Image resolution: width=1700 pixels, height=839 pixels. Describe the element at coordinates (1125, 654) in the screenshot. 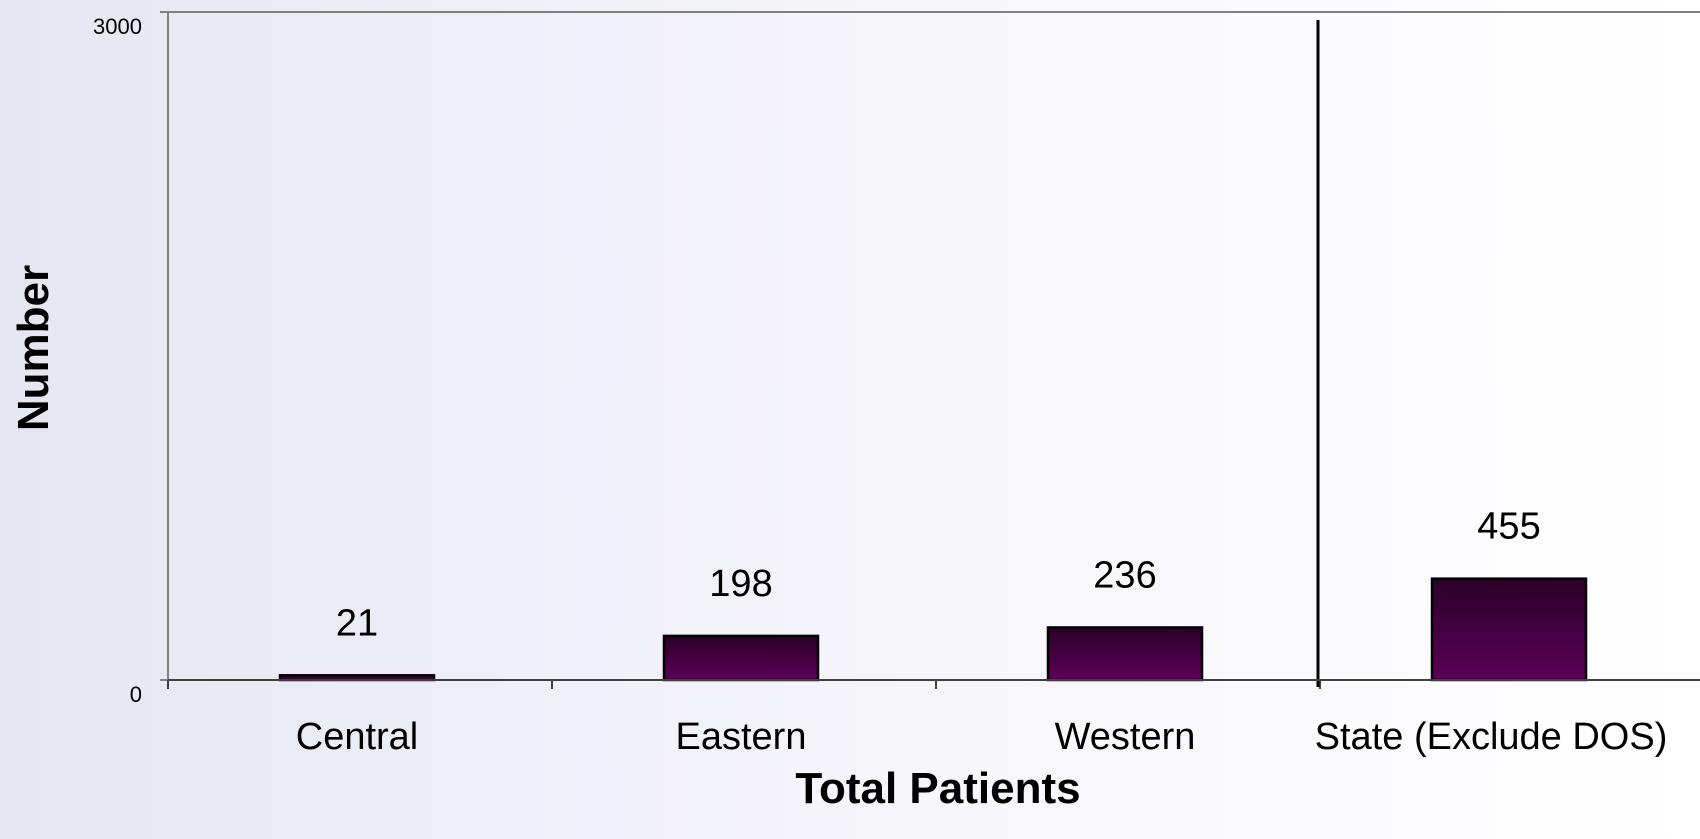

I see `bar-western` at that location.